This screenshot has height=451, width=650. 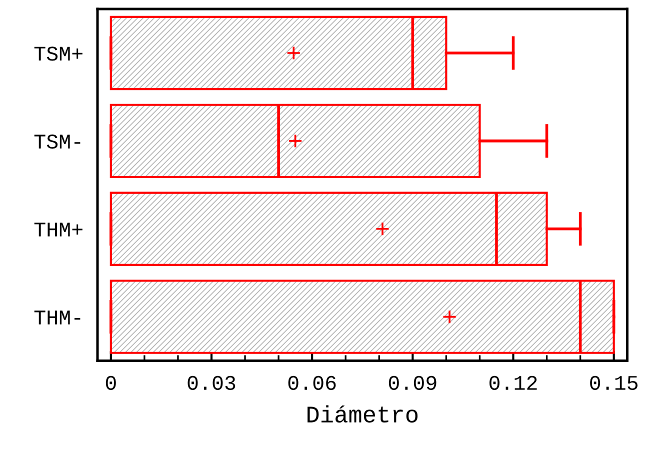 What do you see at coordinates (58, 229) in the screenshot?
I see `y-tick-label: THM+` at bounding box center [58, 229].